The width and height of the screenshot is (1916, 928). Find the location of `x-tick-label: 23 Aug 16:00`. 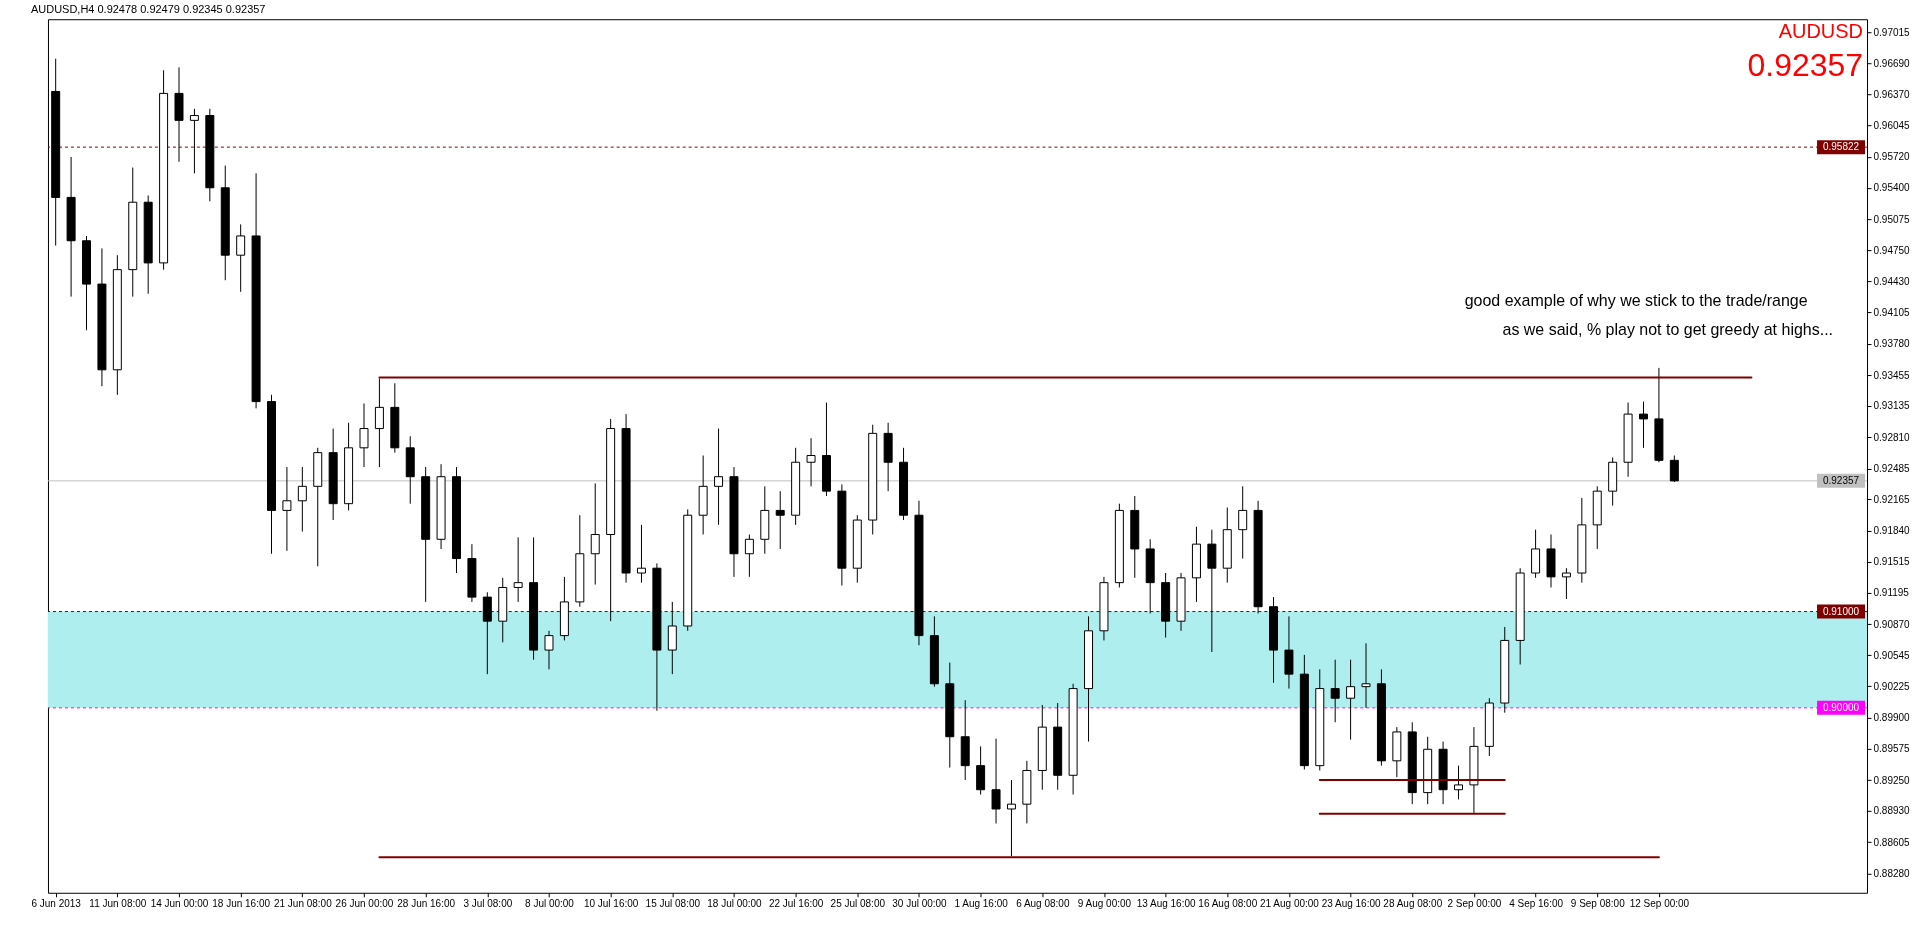

x-tick-label: 23 Aug 16:00 is located at coordinates (1351, 904).